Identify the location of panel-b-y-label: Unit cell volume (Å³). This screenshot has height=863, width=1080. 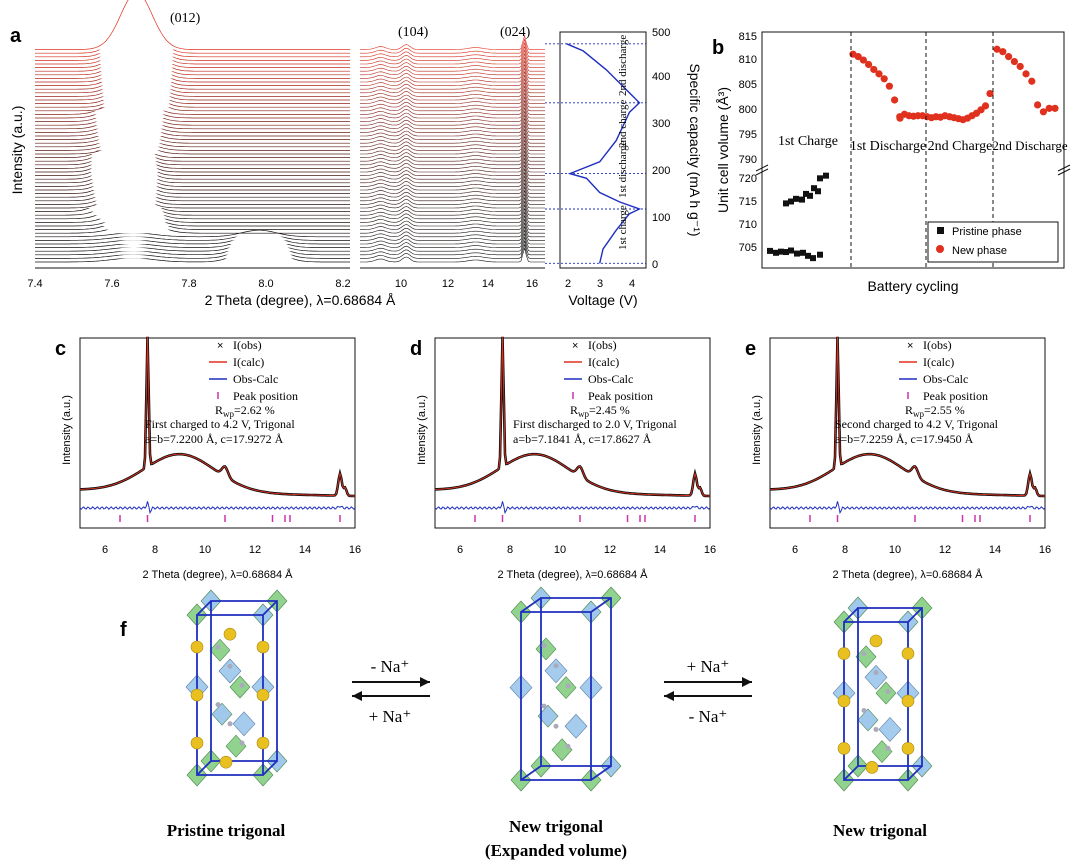
(723, 150).